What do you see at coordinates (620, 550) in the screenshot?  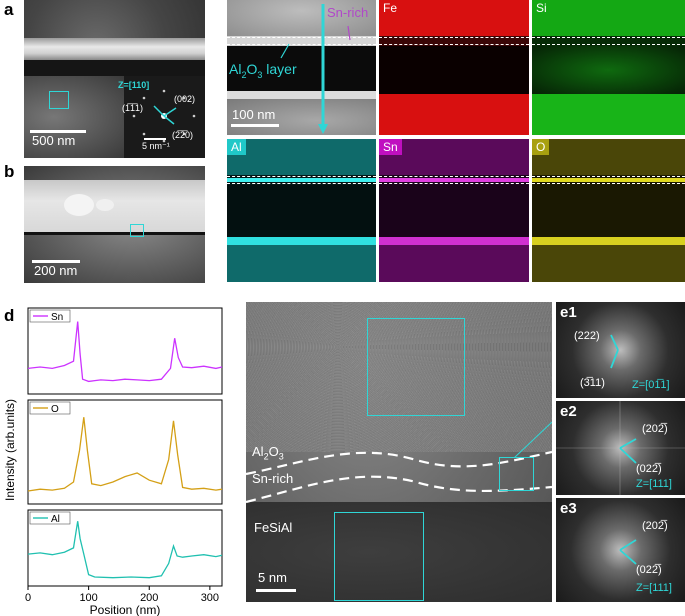 I see `fft-e3: e3 (202̅) (022̅) Z=[111]` at bounding box center [620, 550].